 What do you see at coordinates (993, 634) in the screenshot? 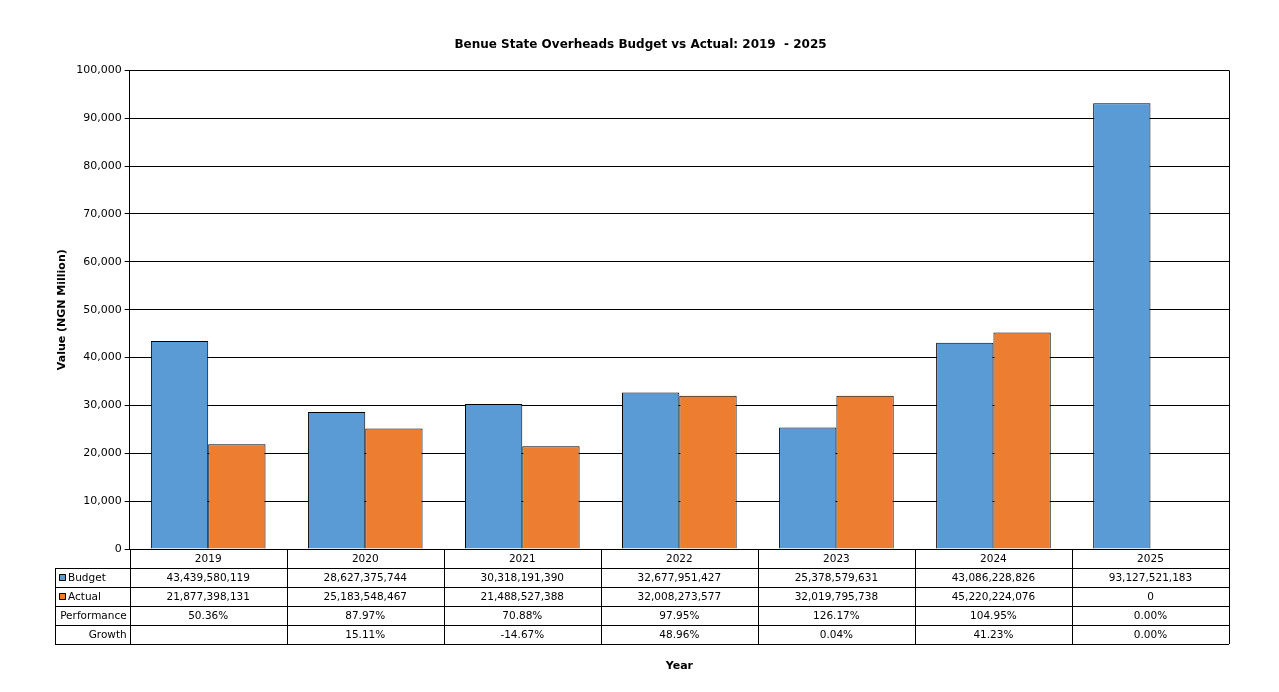
I see `text: 41.23%` at bounding box center [993, 634].